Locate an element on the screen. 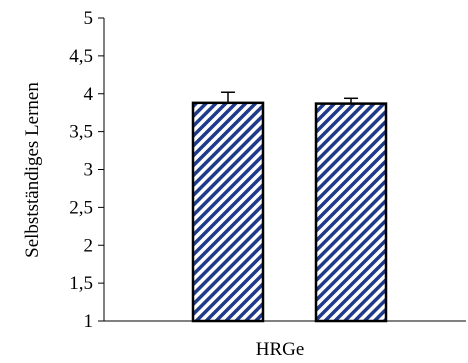 The height and width of the screenshot is (363, 468). y-axis-title-group: Selbstständiges Lernen is located at coordinates (32, 170).